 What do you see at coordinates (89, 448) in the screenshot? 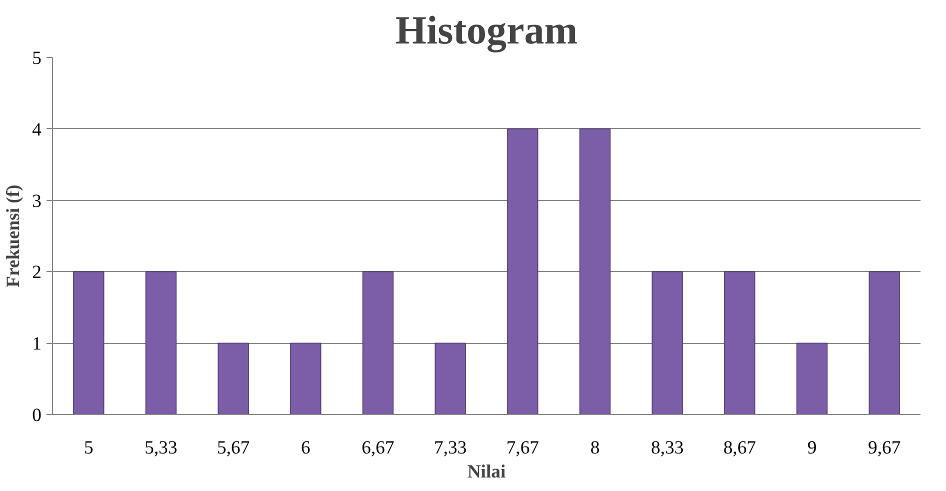
I see `x-tick-label: 5` at bounding box center [89, 448].